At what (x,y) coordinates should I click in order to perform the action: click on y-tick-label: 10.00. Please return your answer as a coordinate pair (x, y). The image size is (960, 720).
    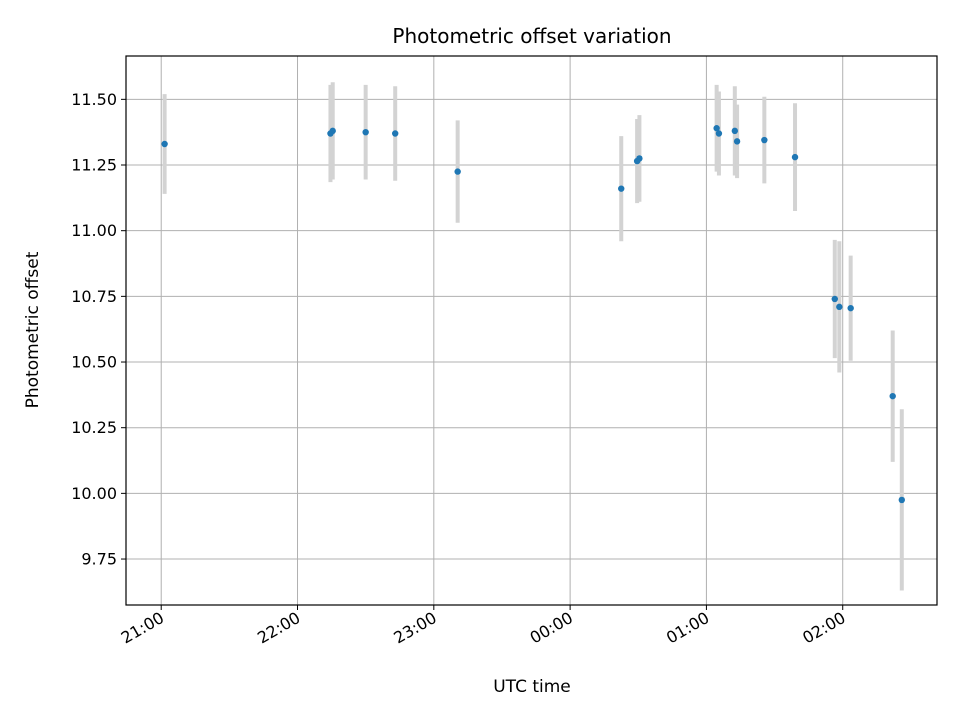
    Looking at the image, I should click on (94, 493).